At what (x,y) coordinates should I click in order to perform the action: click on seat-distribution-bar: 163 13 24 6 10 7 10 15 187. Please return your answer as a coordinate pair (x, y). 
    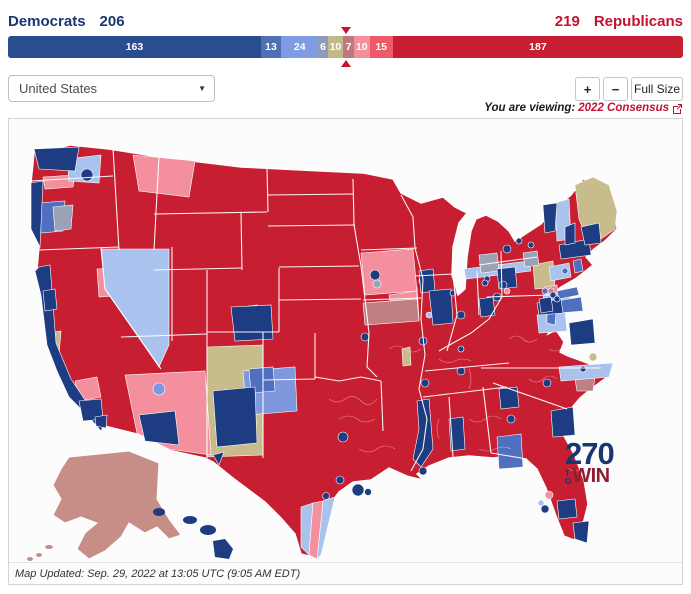
    Looking at the image, I should click on (345, 47).